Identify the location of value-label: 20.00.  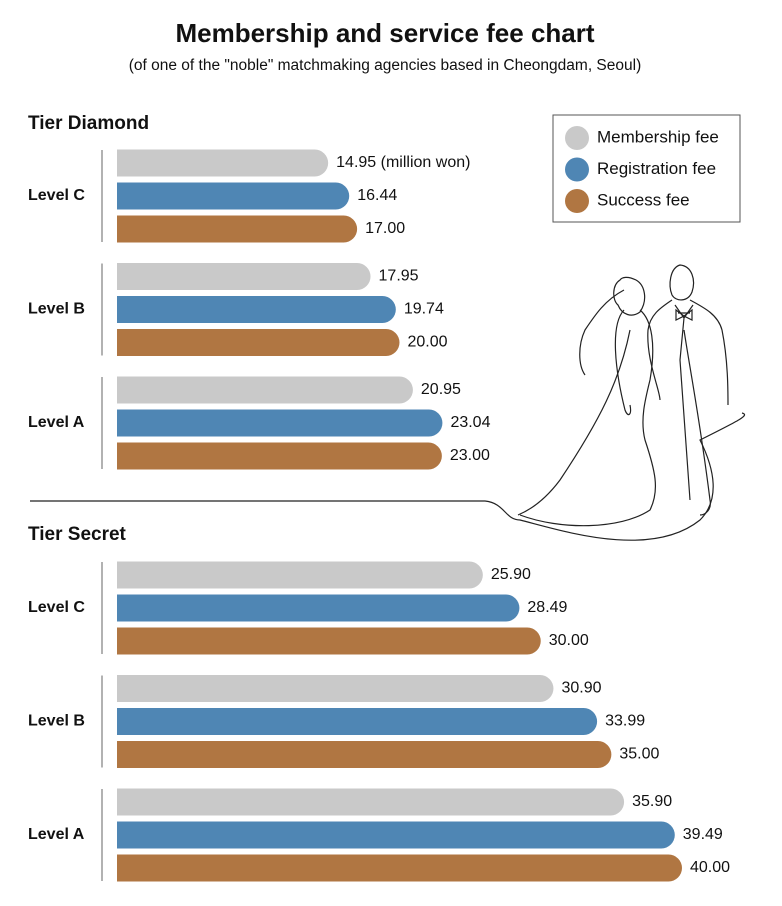
(428, 342).